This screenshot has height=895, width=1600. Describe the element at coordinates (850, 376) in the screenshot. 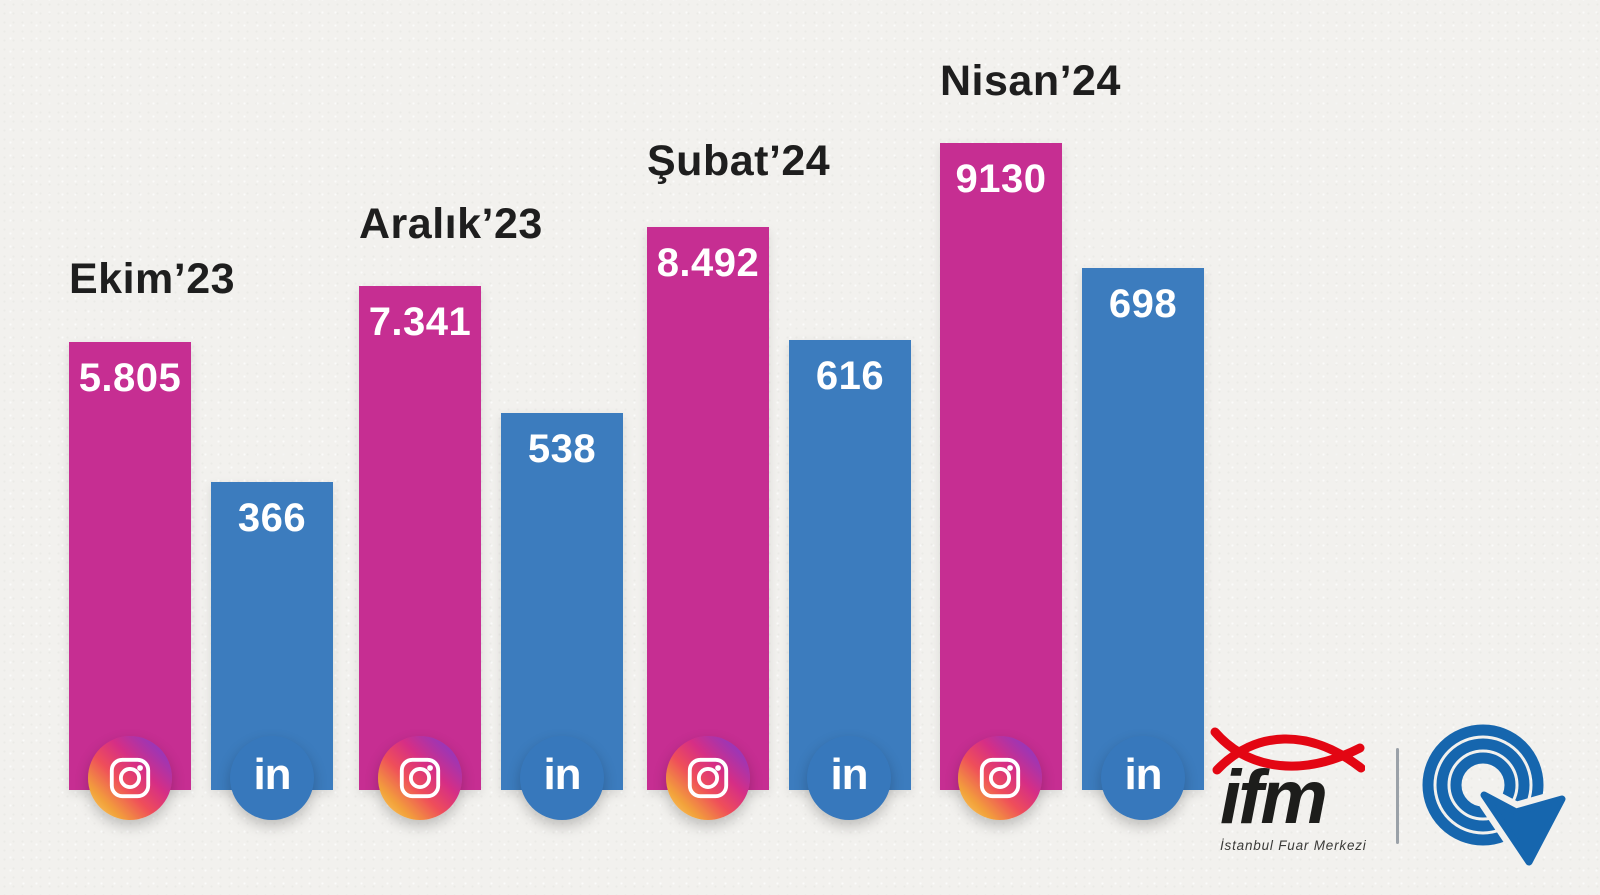

I see `bar-value: 616` at that location.